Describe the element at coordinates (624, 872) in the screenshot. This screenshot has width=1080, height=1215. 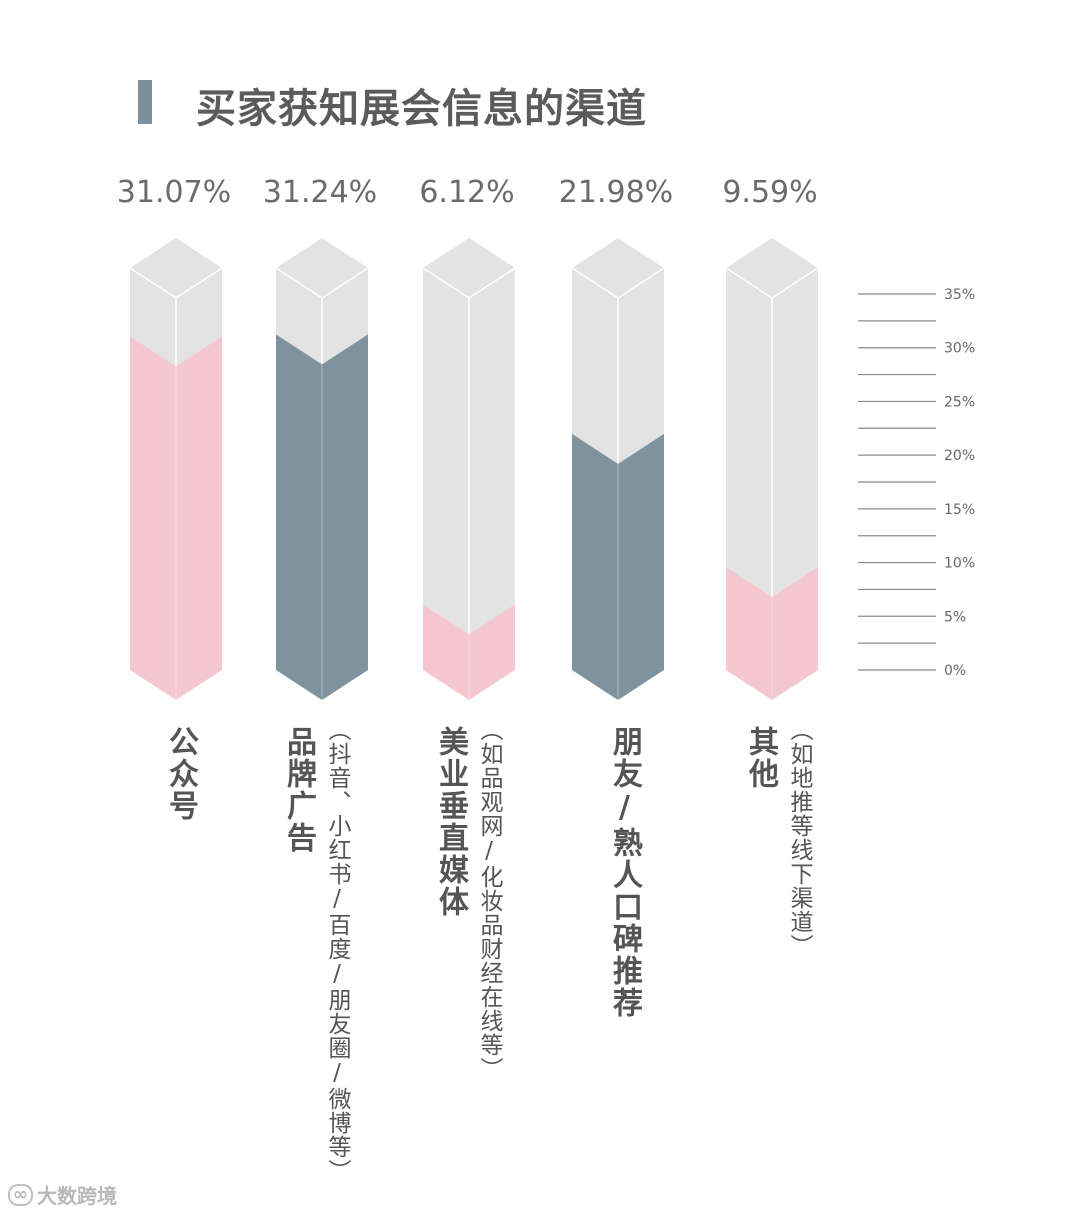
I see `category-label-3: 朋友/熟人口碑推荐` at that location.